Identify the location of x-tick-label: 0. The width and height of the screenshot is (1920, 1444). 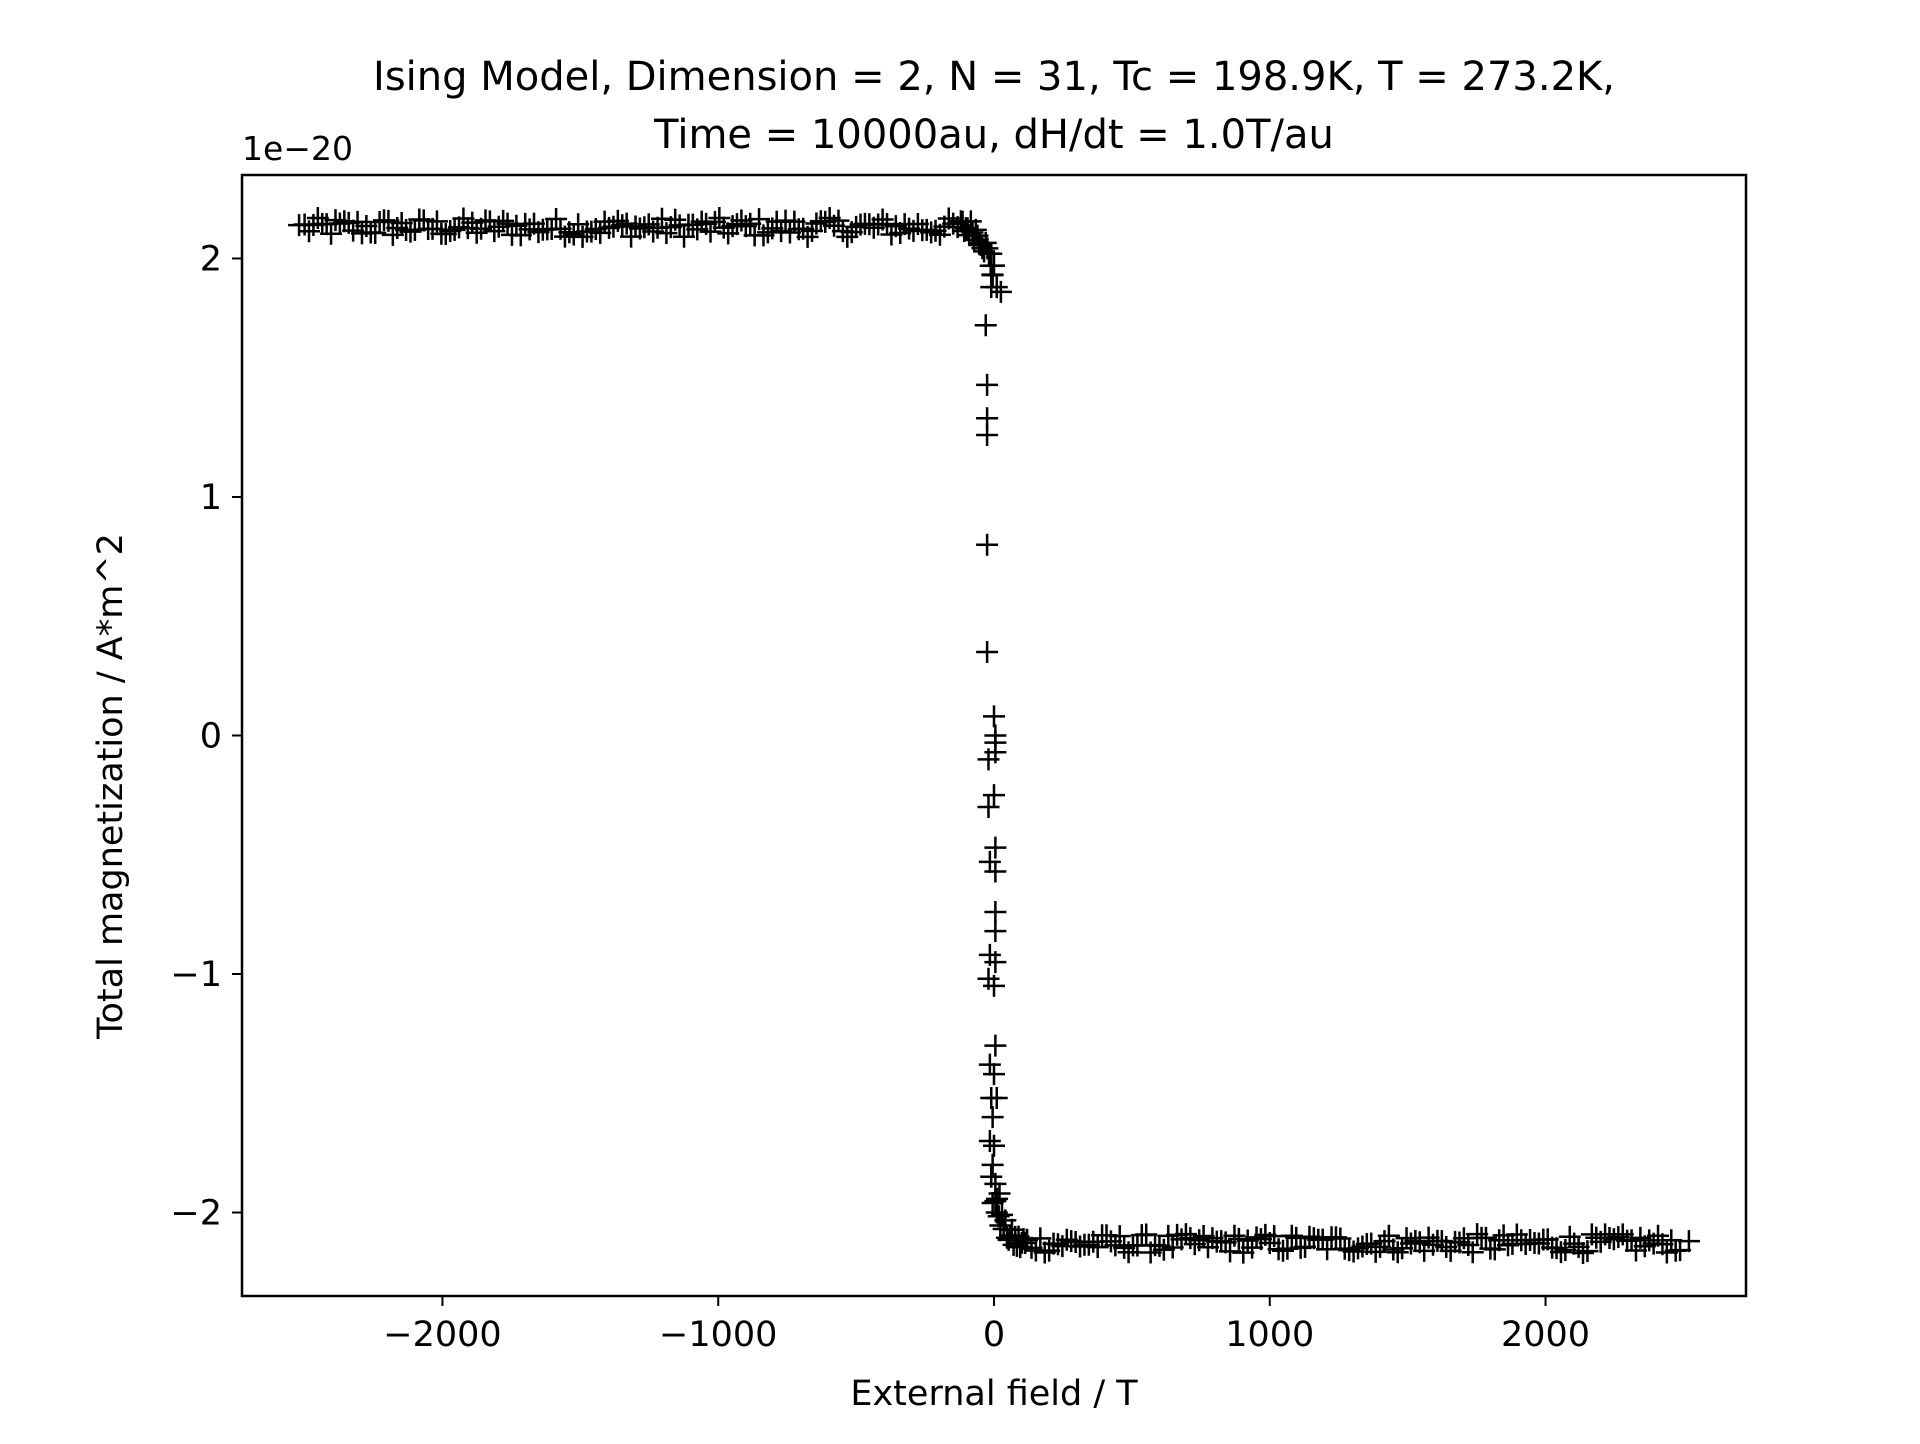
(994, 1335).